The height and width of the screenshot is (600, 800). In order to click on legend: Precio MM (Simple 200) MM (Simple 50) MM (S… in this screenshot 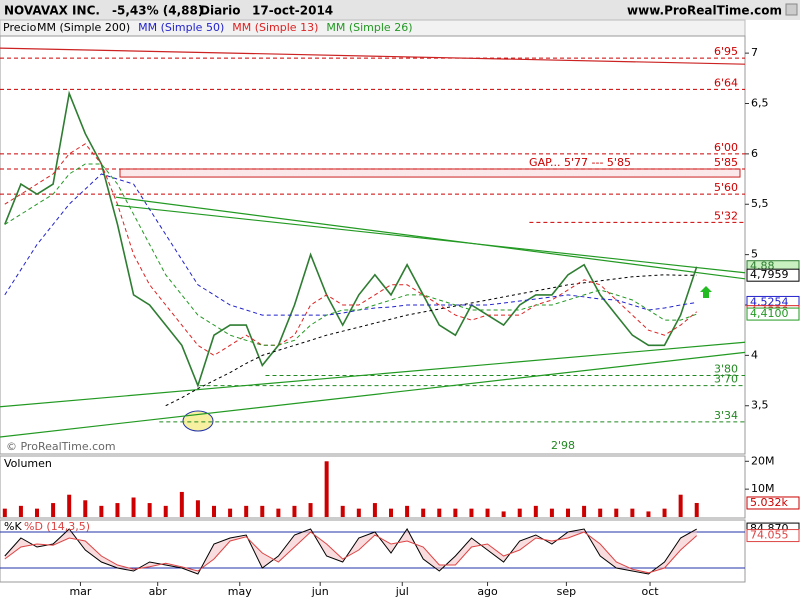, I will do `click(208, 27)`.